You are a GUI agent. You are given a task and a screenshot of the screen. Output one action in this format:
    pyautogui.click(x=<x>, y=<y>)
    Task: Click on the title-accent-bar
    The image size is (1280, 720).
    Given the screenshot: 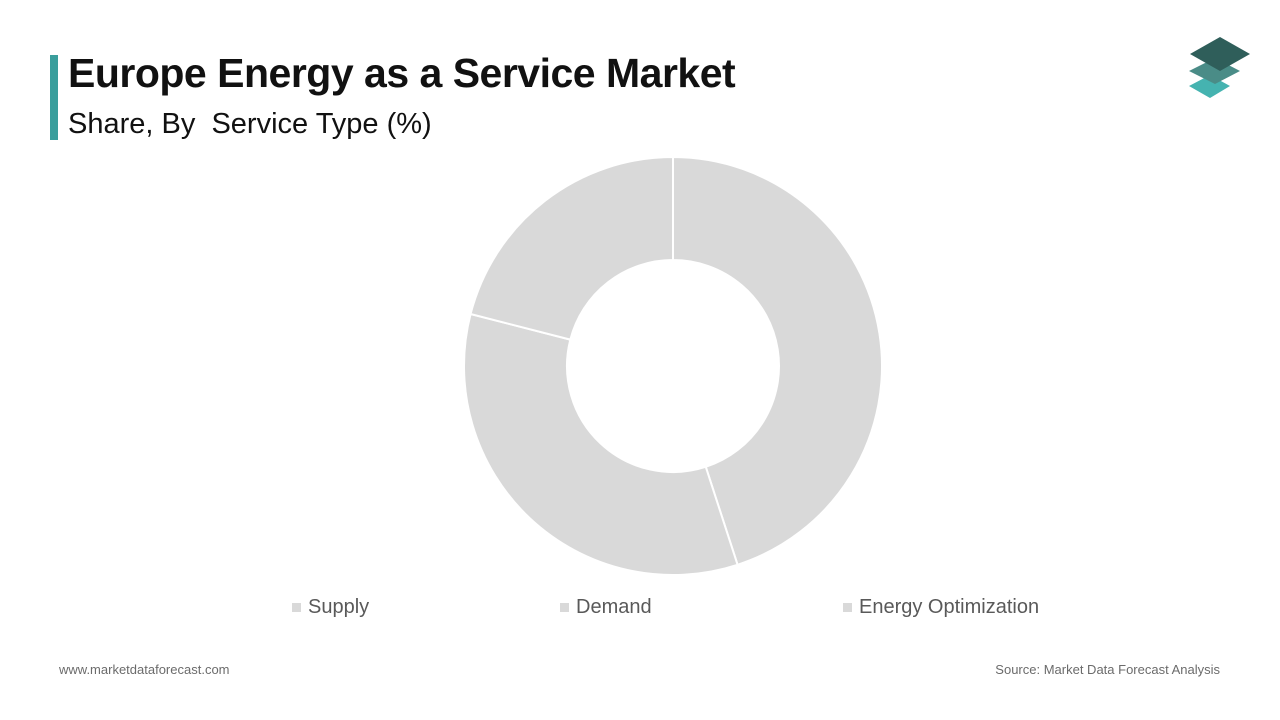 What is the action you would take?
    pyautogui.click(x=54, y=97)
    